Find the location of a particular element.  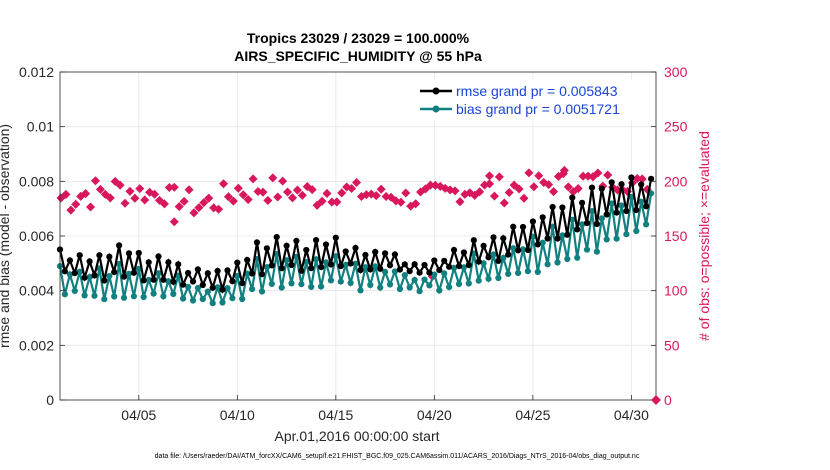

x-tick-label: 04/15 is located at coordinates (335, 415).